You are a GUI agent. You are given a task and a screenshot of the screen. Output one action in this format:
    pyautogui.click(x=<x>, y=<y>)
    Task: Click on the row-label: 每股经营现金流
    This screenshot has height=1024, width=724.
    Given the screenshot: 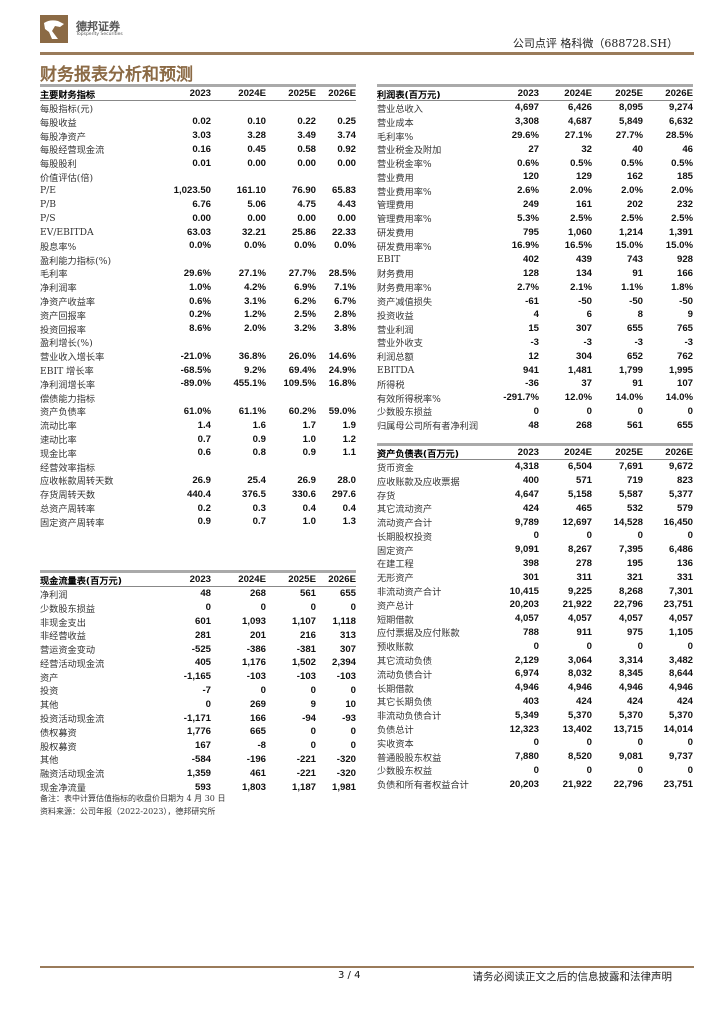 What is the action you would take?
    pyautogui.click(x=72, y=151)
    